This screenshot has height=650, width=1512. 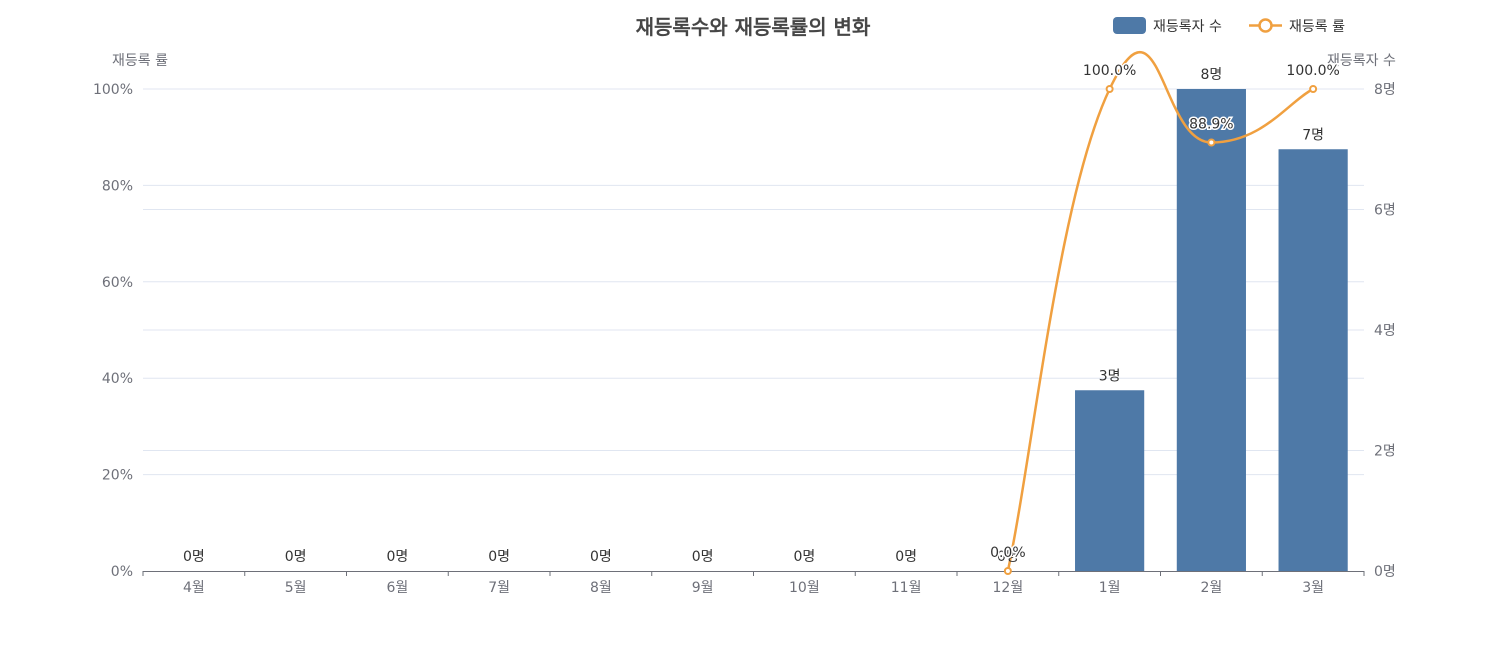 I want to click on bar-data-label: 7명, so click(x=1313, y=135).